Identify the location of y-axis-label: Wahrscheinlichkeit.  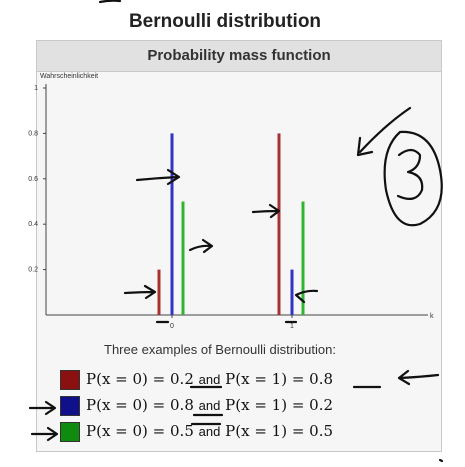
(69, 76).